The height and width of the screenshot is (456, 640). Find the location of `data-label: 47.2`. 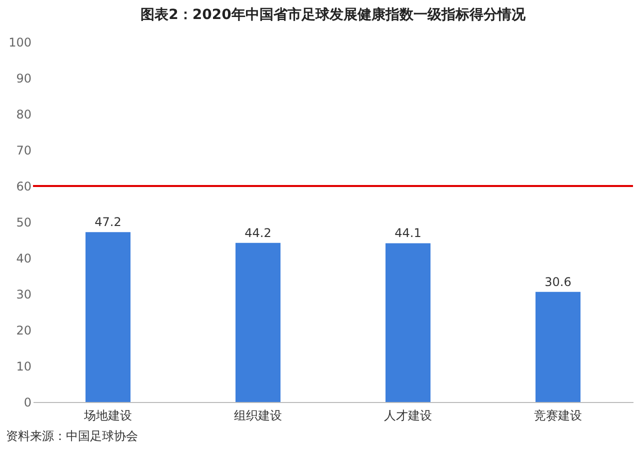

data-label: 47.2 is located at coordinates (108, 222).